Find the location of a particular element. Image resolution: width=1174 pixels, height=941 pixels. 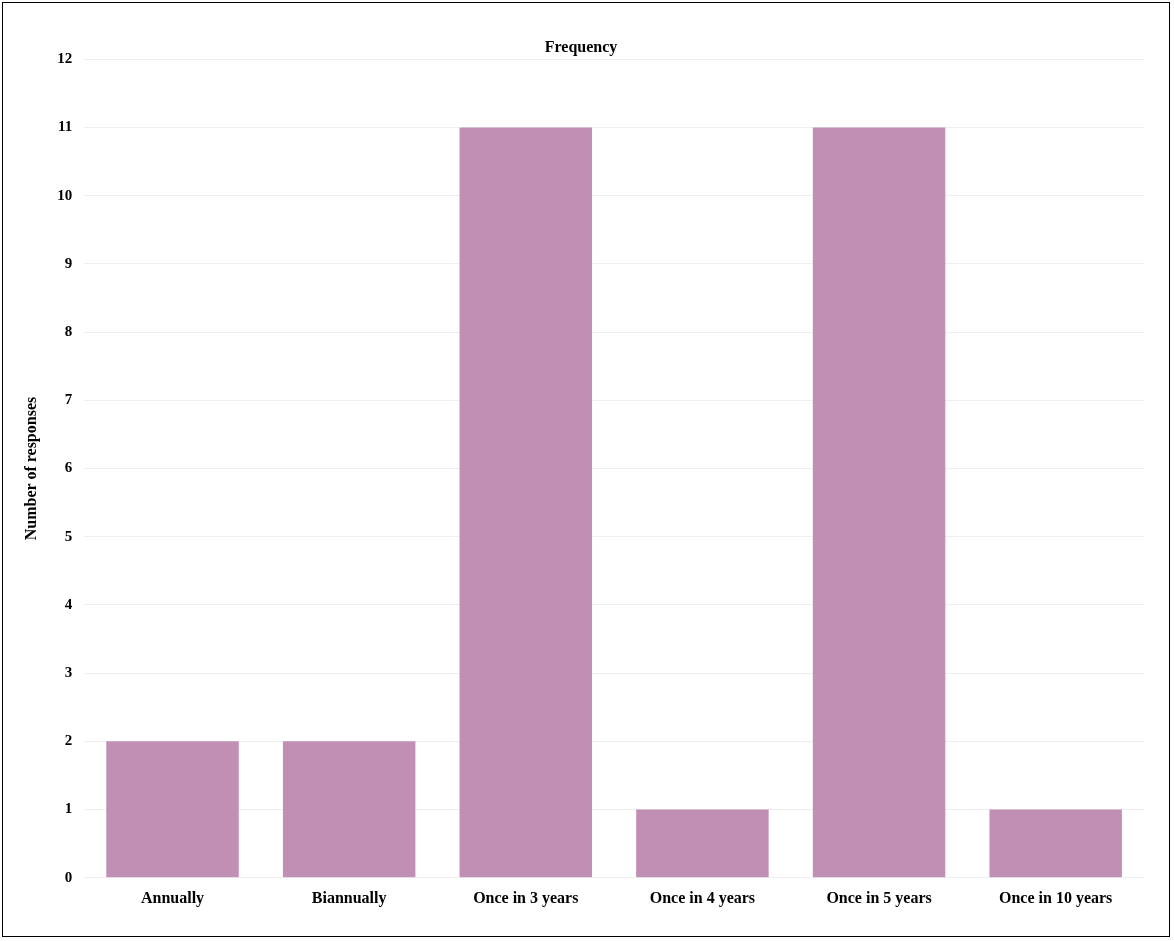

y-axis-title: Number of responses is located at coordinates (30, 468).